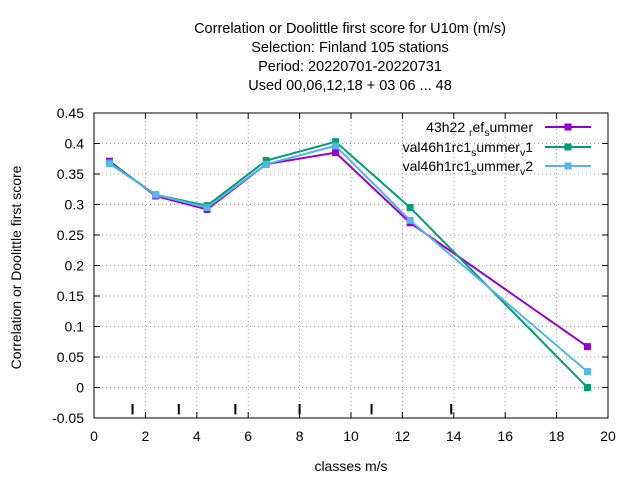 Image resolution: width=640 pixels, height=480 pixels. I want to click on y-tick-label: 0.15, so click(70, 296).